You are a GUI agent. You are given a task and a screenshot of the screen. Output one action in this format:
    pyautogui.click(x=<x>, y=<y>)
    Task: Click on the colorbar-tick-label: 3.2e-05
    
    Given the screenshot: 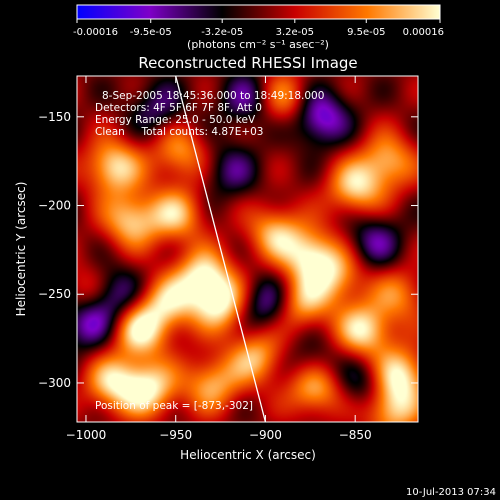 What is the action you would take?
    pyautogui.click(x=295, y=32)
    